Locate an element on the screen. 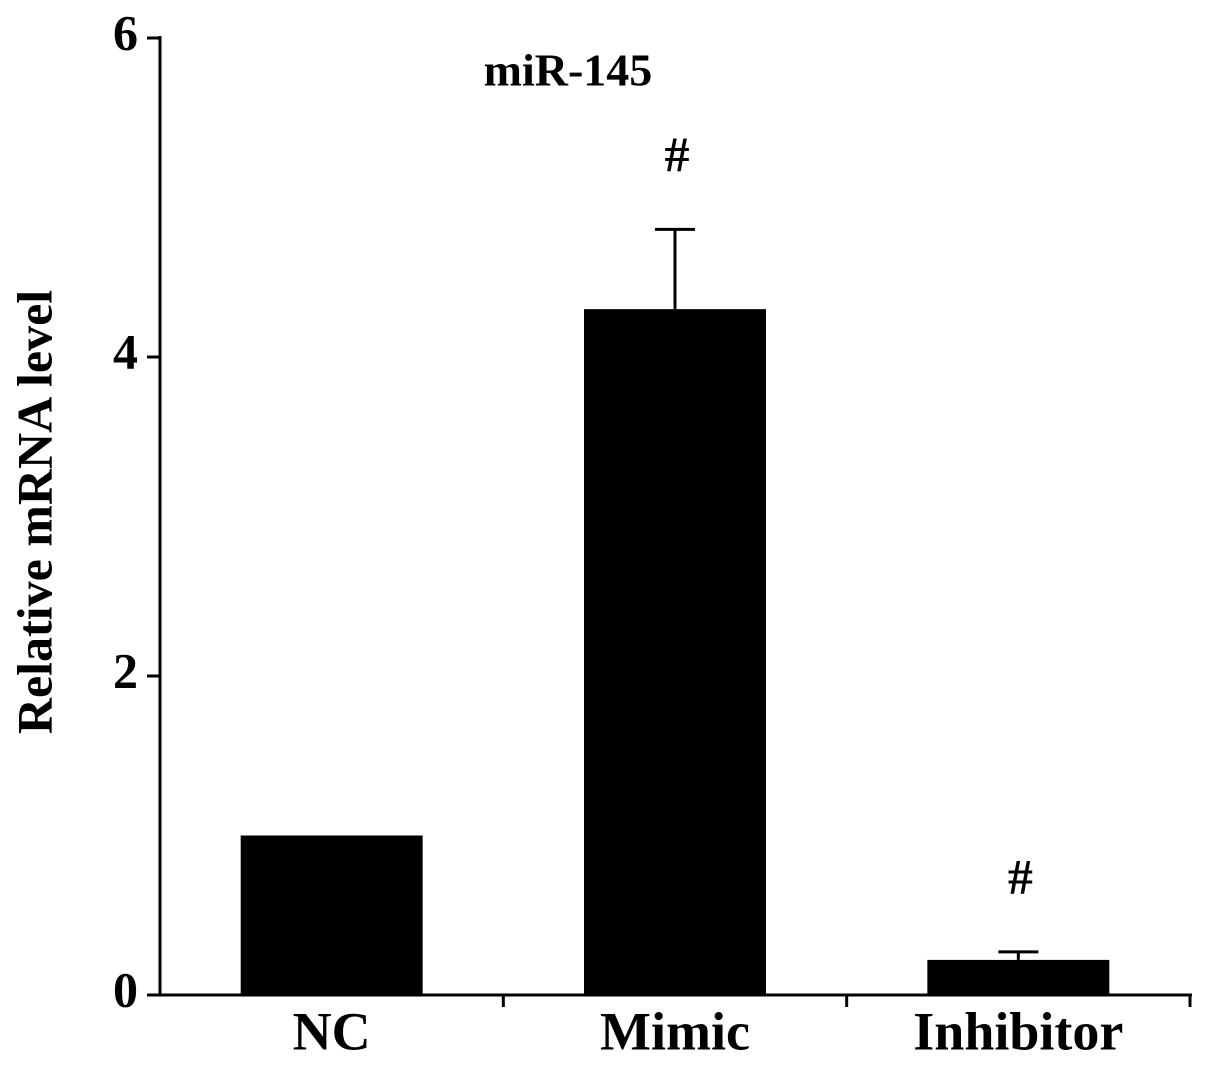 This screenshot has width=1205, height=1069. y-tick-label: 0 is located at coordinates (125, 989).